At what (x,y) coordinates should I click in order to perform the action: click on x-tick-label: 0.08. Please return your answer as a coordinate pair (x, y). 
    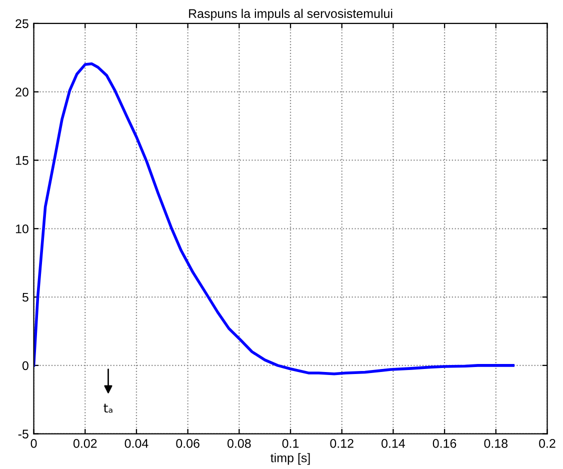
    Looking at the image, I should click on (239, 443).